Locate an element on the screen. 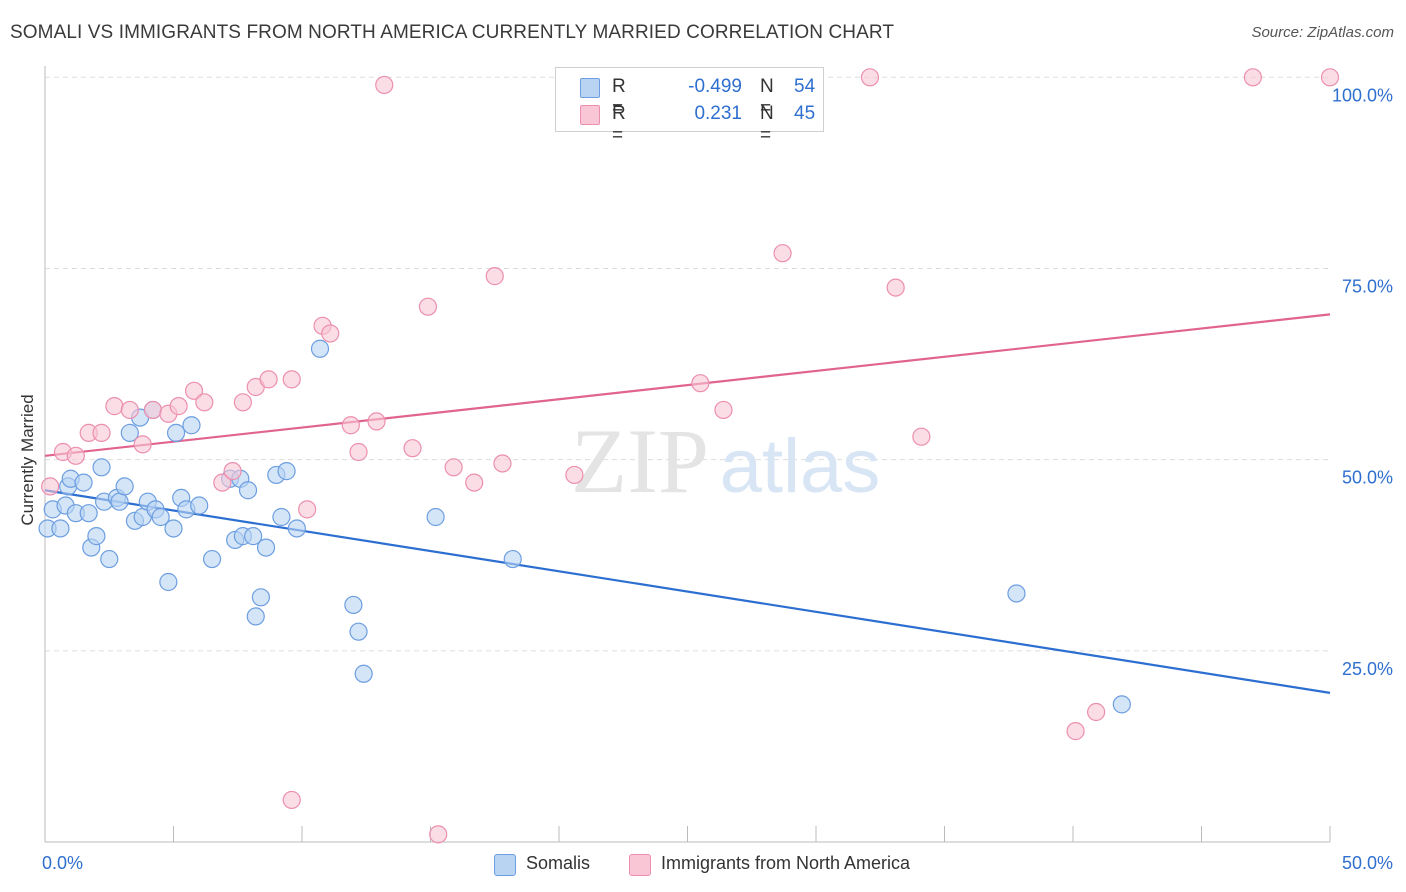  legend-swatch-somalis is located at coordinates (590, 88).